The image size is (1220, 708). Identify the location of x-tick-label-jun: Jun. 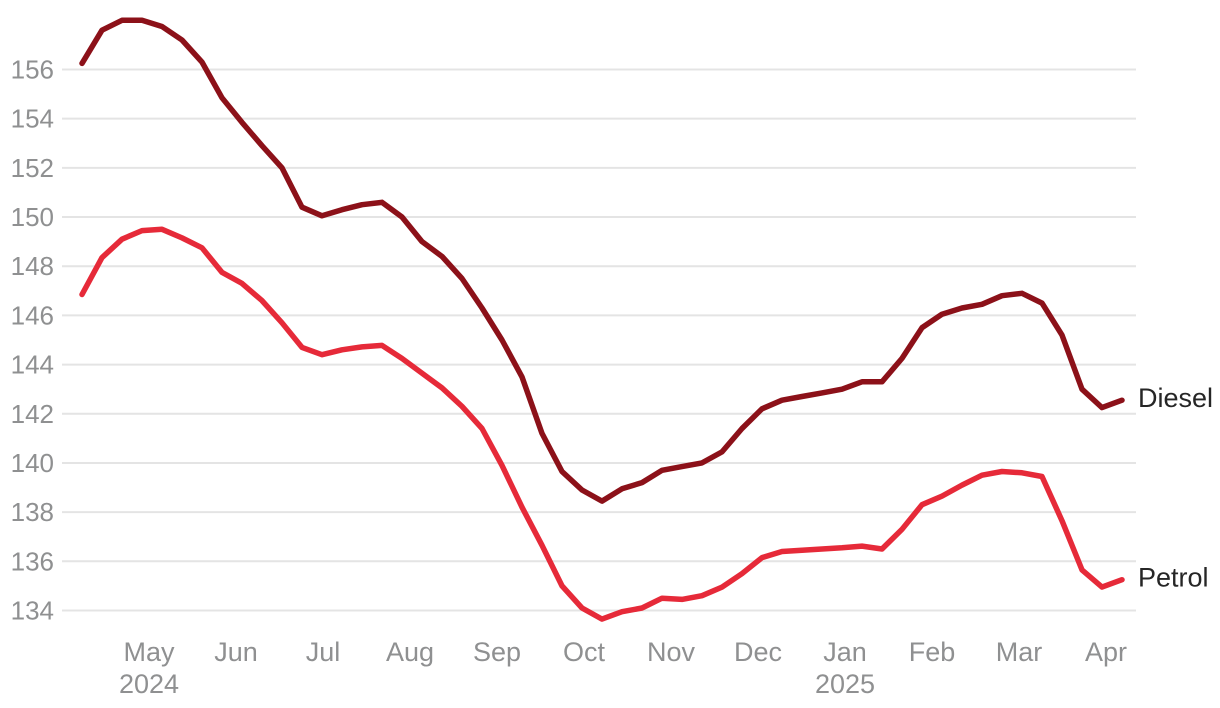
(236, 652).